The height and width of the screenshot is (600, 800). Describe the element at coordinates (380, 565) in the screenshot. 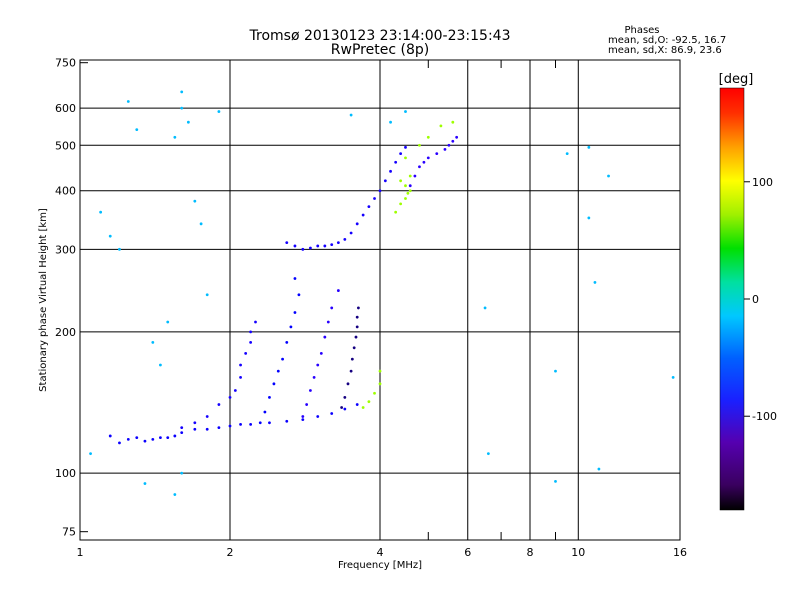

I see `x-axis-label: Frequency [MHz]` at that location.